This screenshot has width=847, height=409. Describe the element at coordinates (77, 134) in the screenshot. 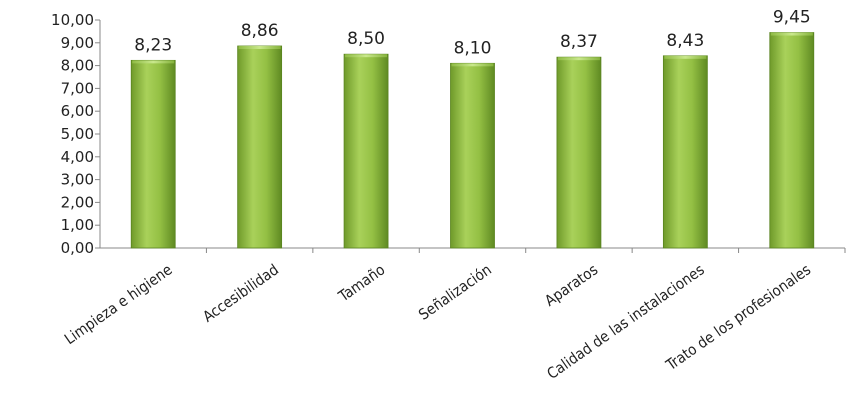

I see `y-tick-label: 5,00` at that location.